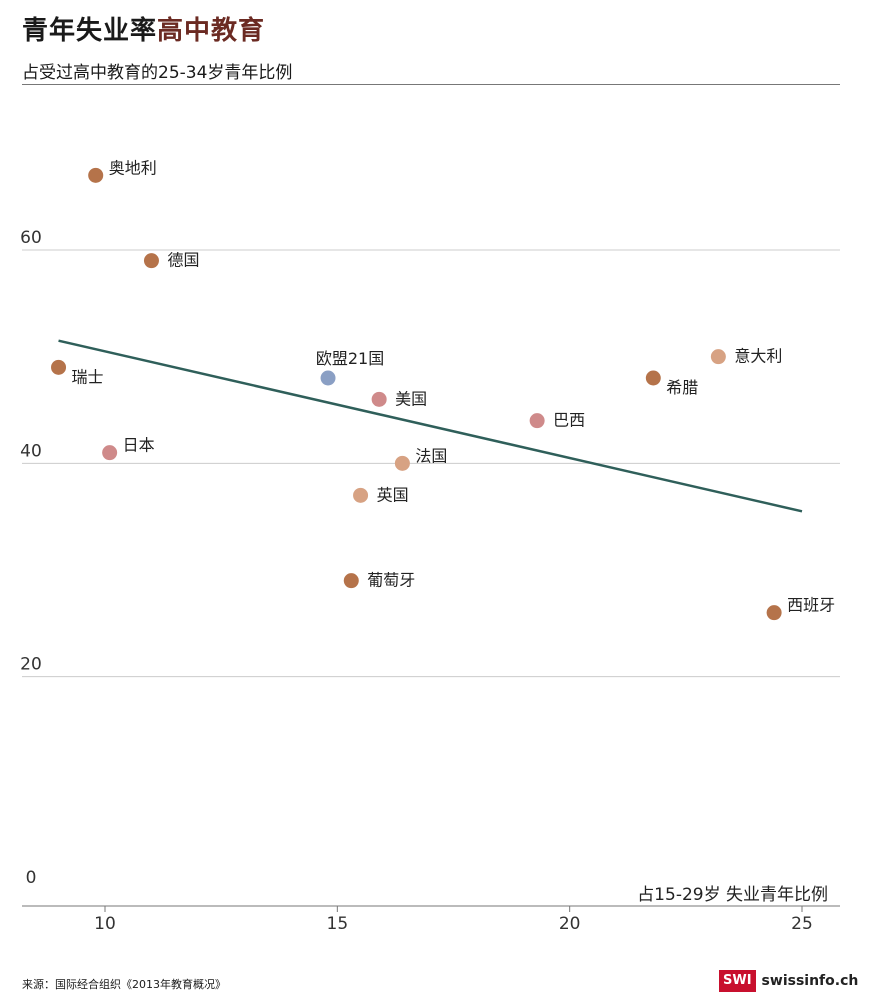 This screenshot has width=870, height=1000. I want to click on y-tick-label: 40, so click(31, 451).